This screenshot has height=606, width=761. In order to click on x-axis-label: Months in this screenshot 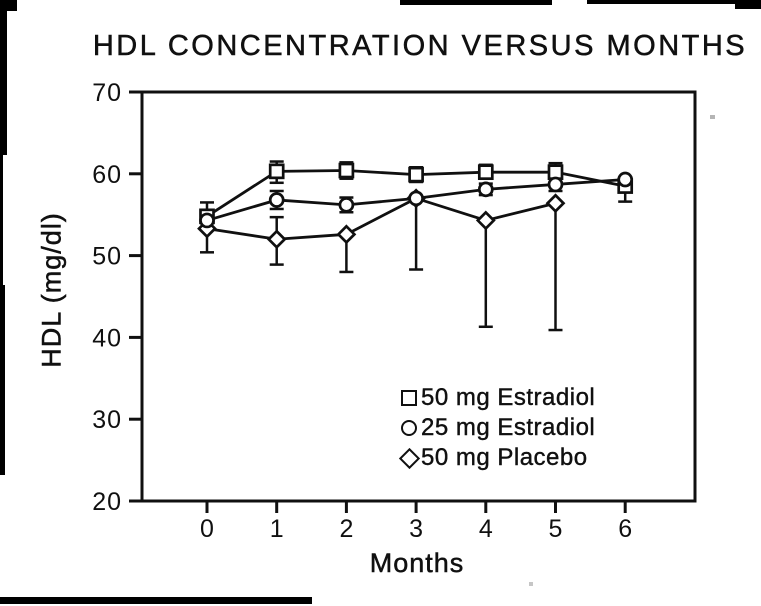, I will do `click(417, 563)`.